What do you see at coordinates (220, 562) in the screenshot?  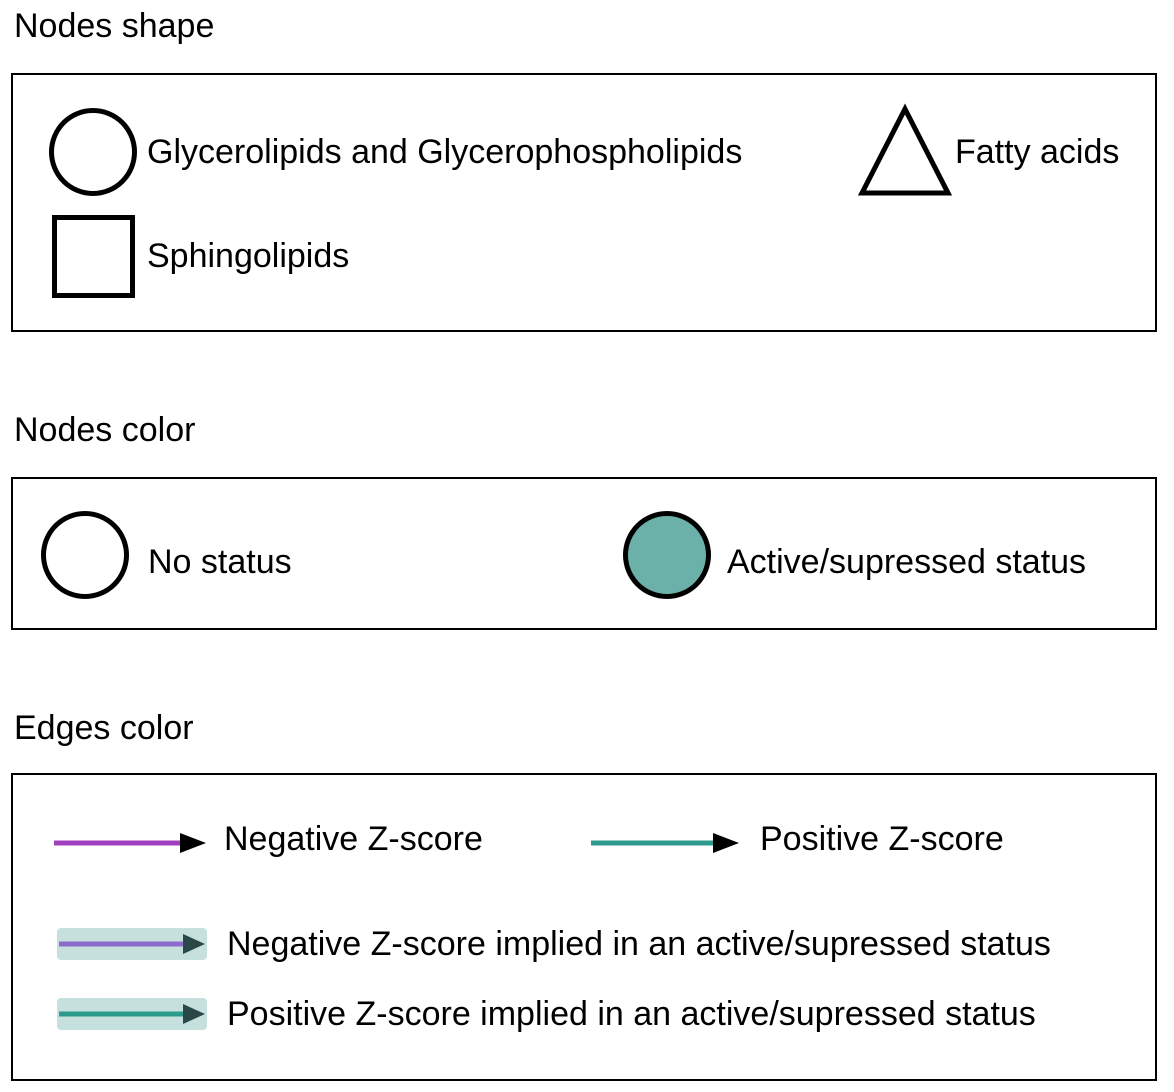 I see `legend-label-no-status: No status` at bounding box center [220, 562].